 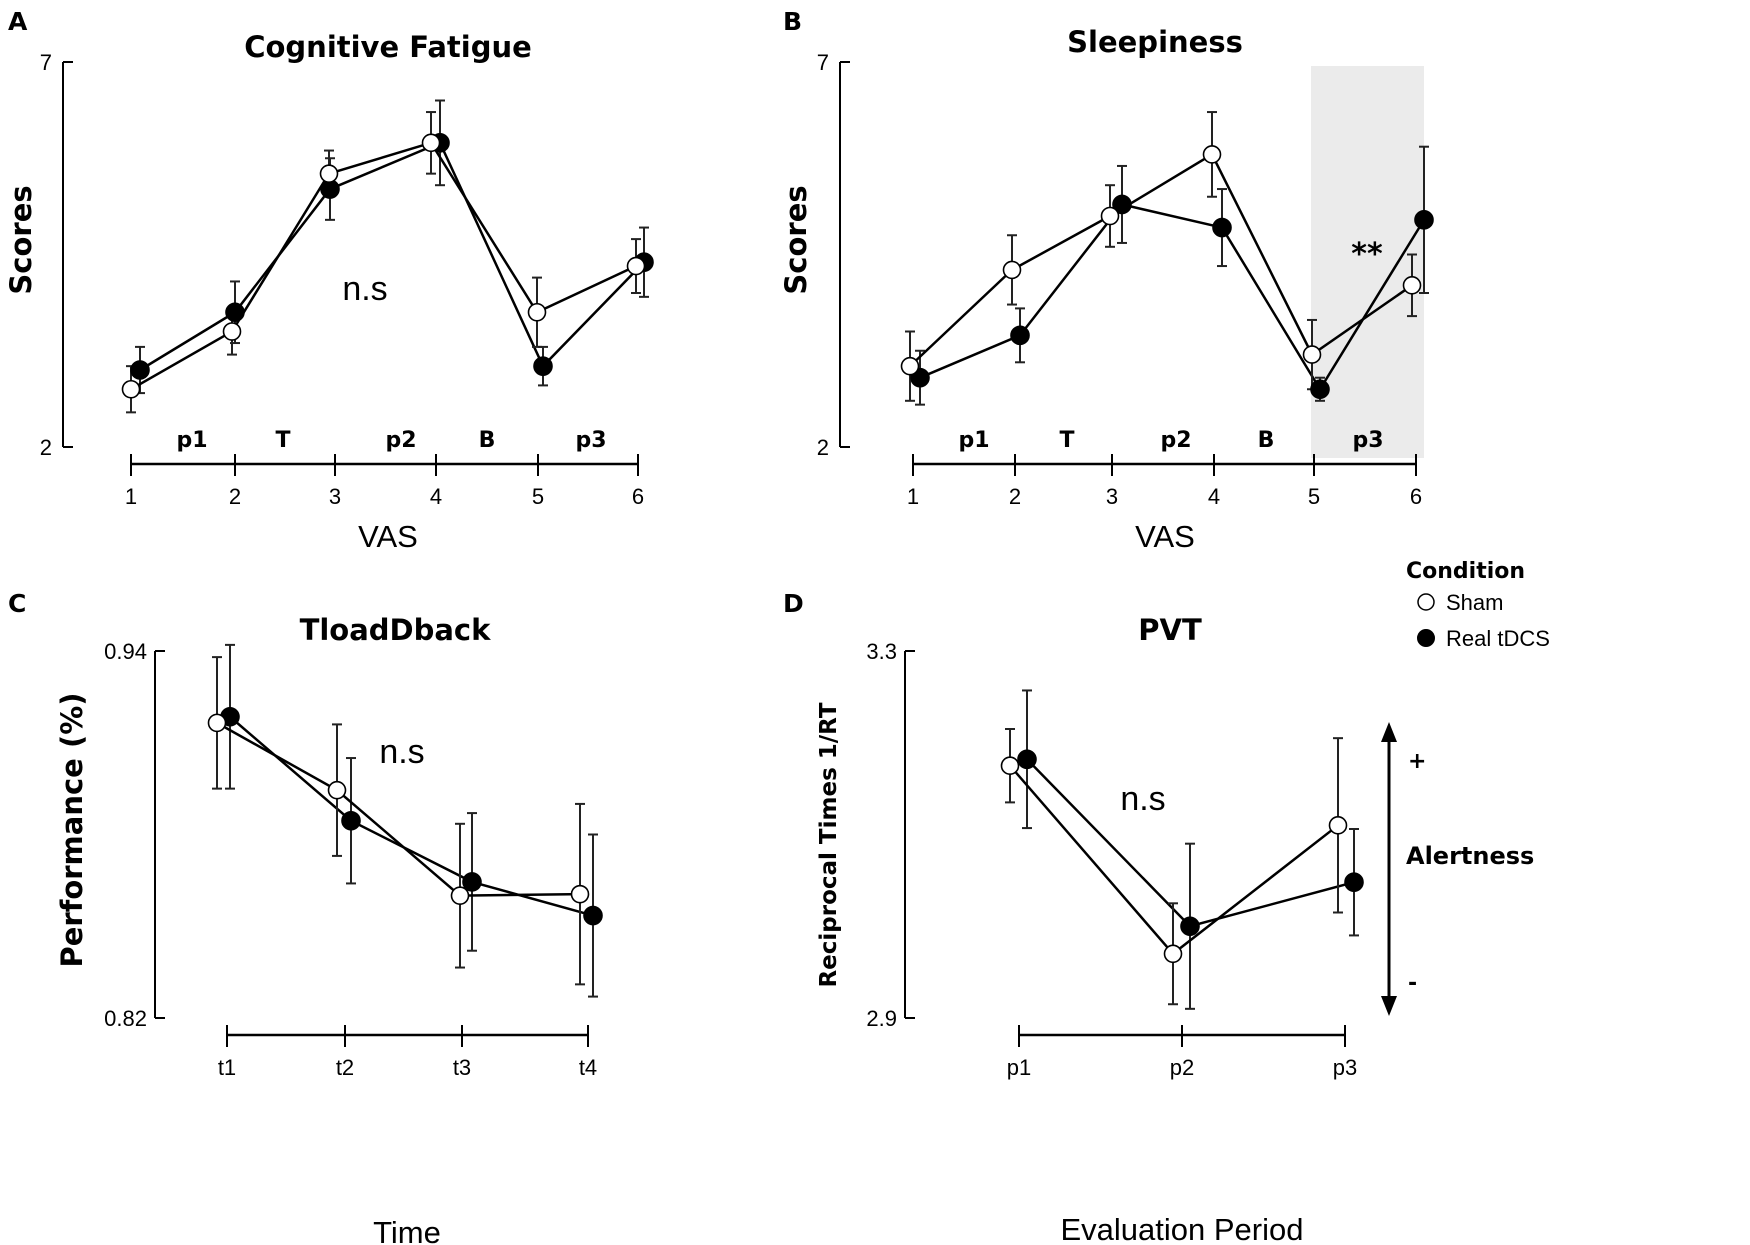 What do you see at coordinates (388, 47) in the screenshot?
I see `chart-title: Cognitive Fatigue` at bounding box center [388, 47].